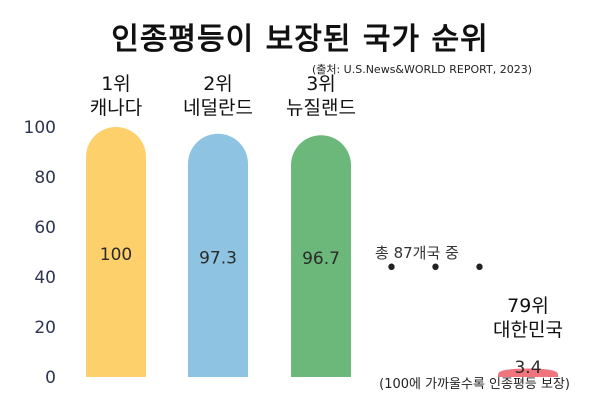 The image size is (600, 412). Describe the element at coordinates (421, 69) in the screenshot. I see `source-note: (출처: U.S.News&WORLD REPORT, 2023)` at that location.